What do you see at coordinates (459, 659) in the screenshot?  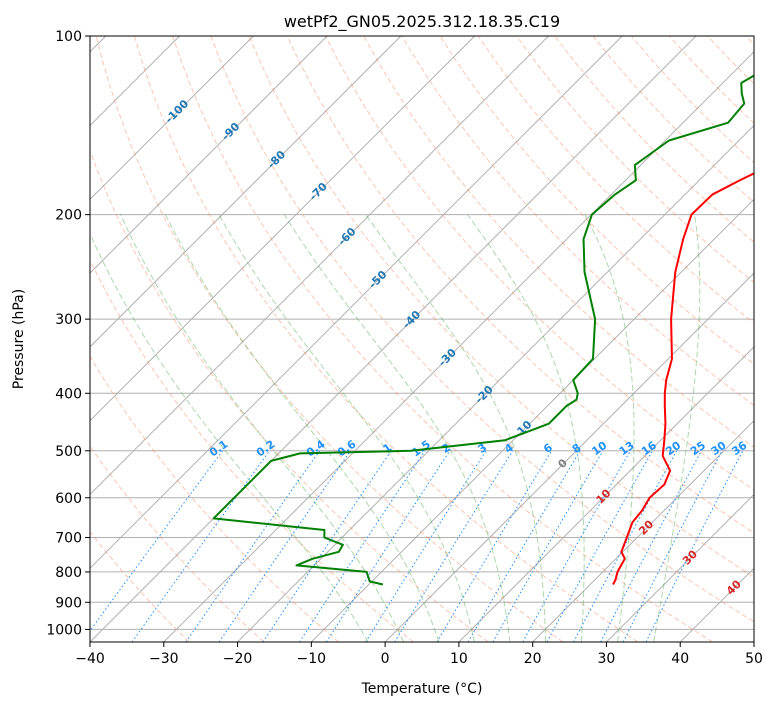 I see `x-tick-label: 10` at bounding box center [459, 659].